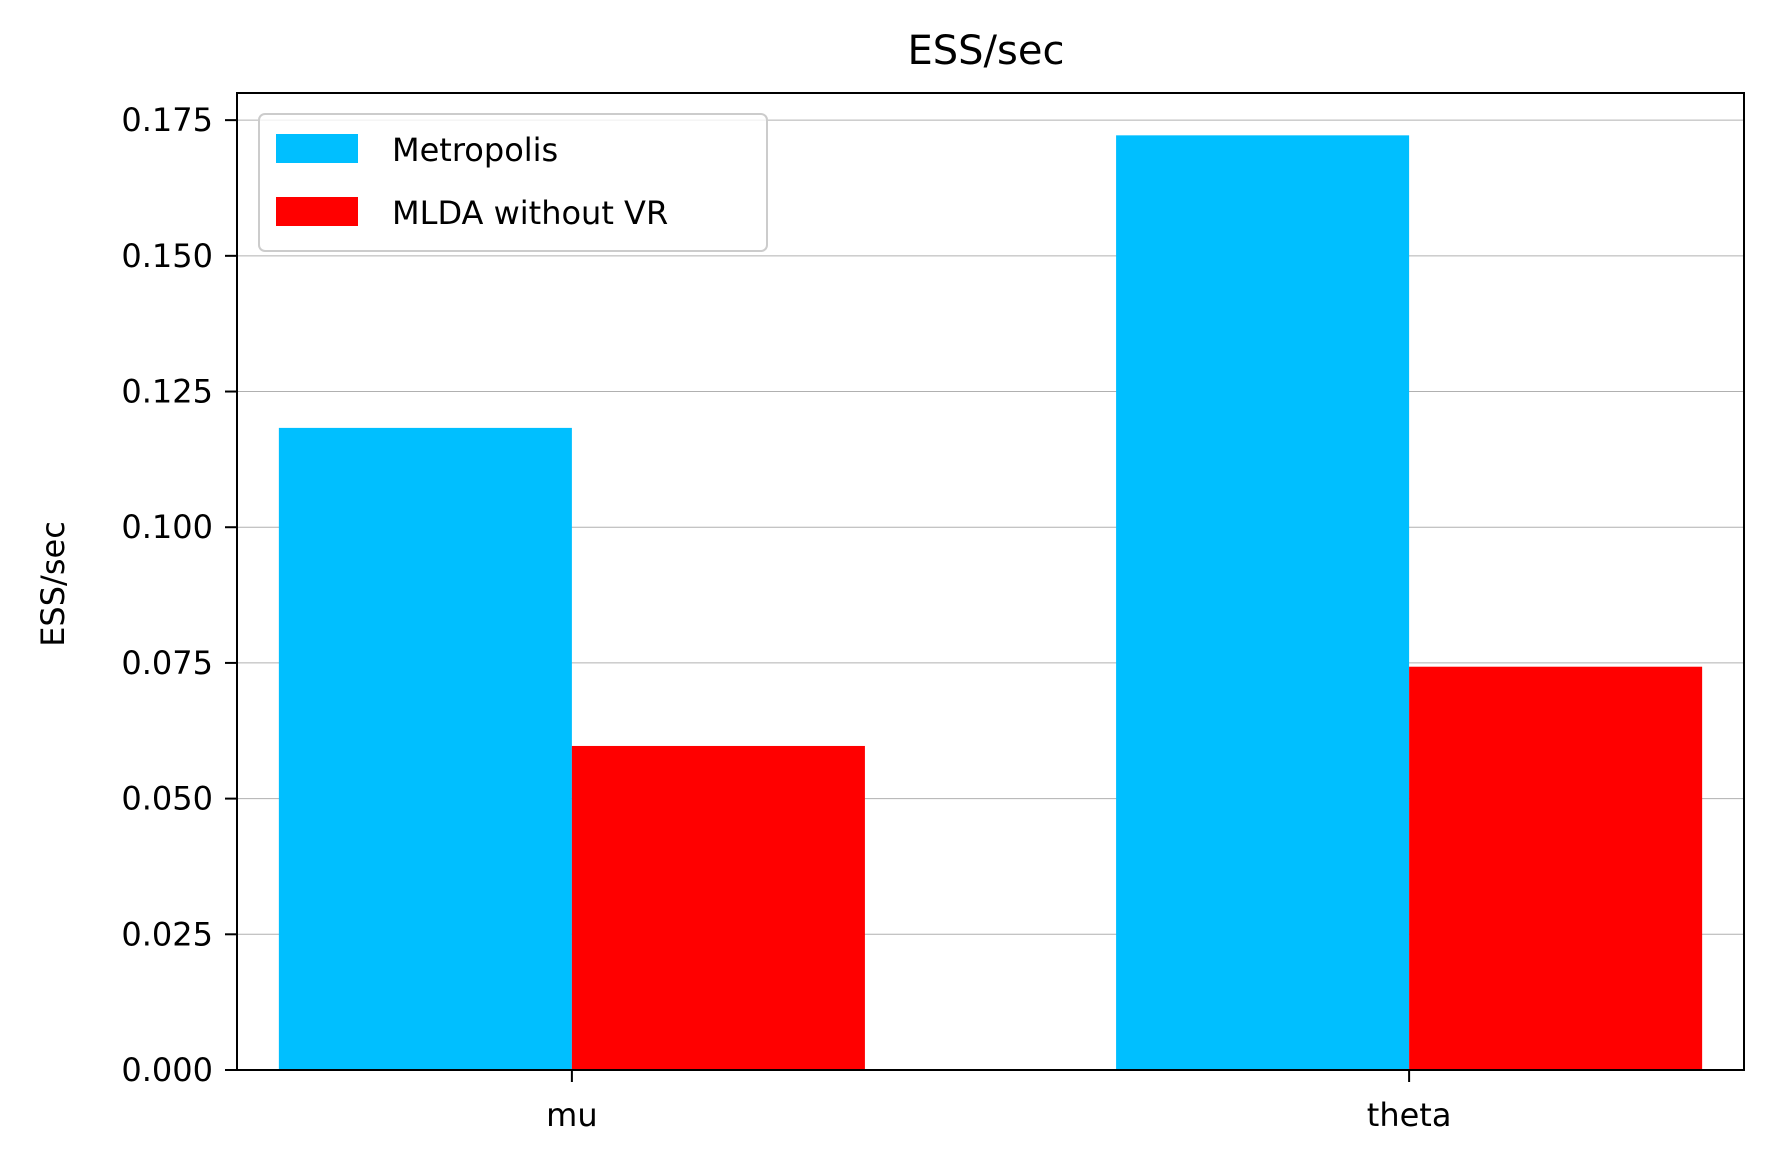 The image size is (1770, 1174). What do you see at coordinates (53, 584) in the screenshot?
I see `y-axis-label: ESS/sec` at bounding box center [53, 584].